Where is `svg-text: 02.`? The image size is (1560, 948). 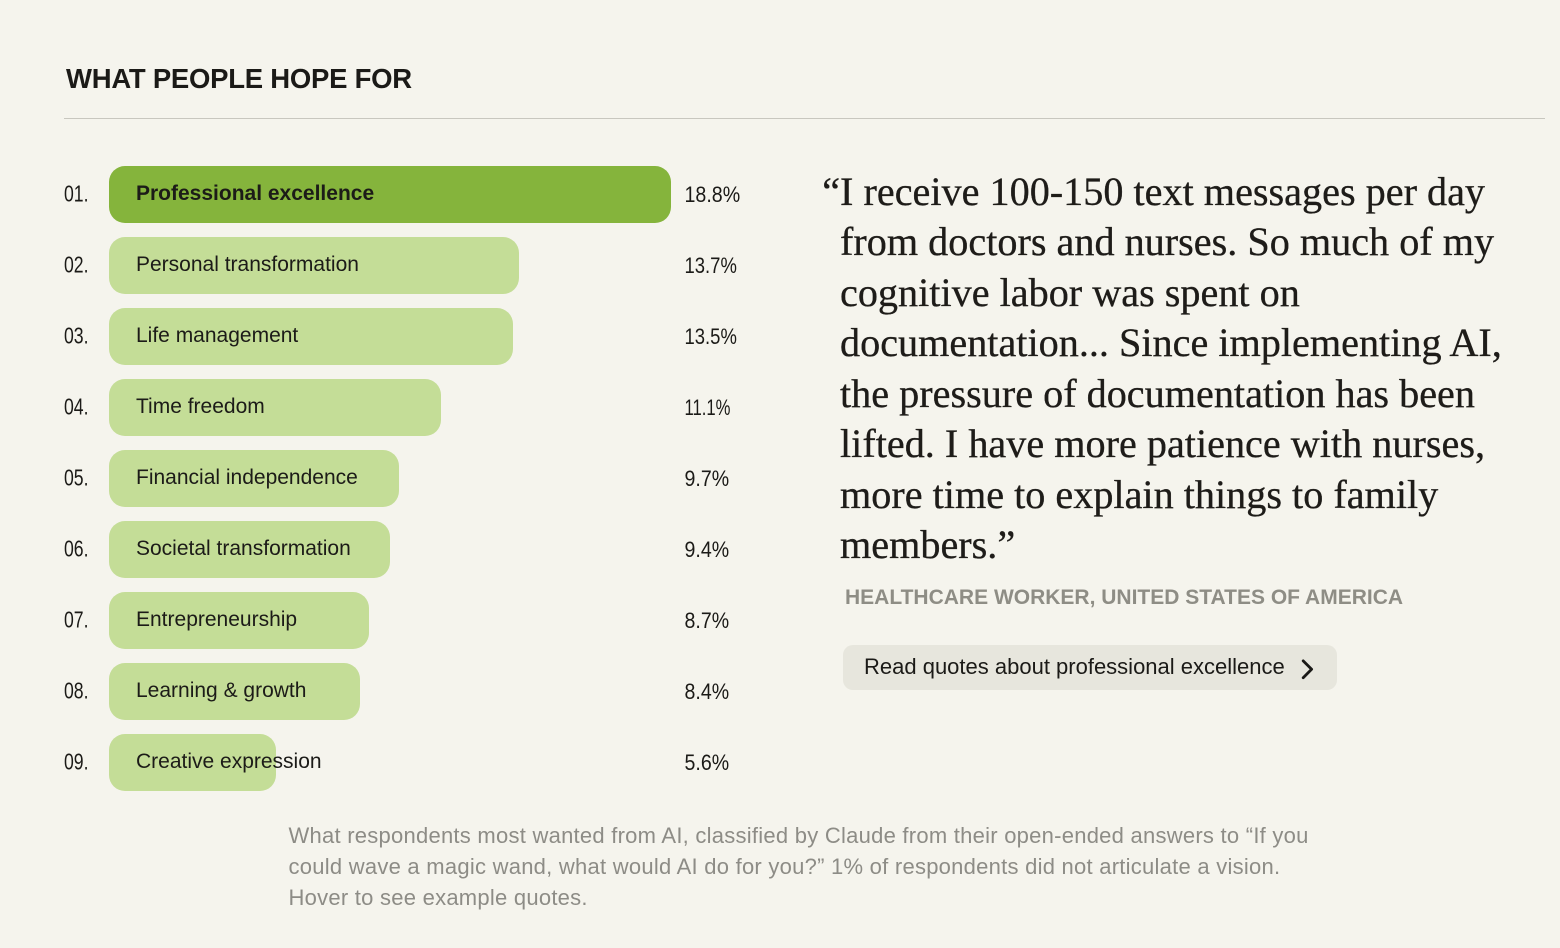
svg-text: 02. is located at coordinates (76, 264).